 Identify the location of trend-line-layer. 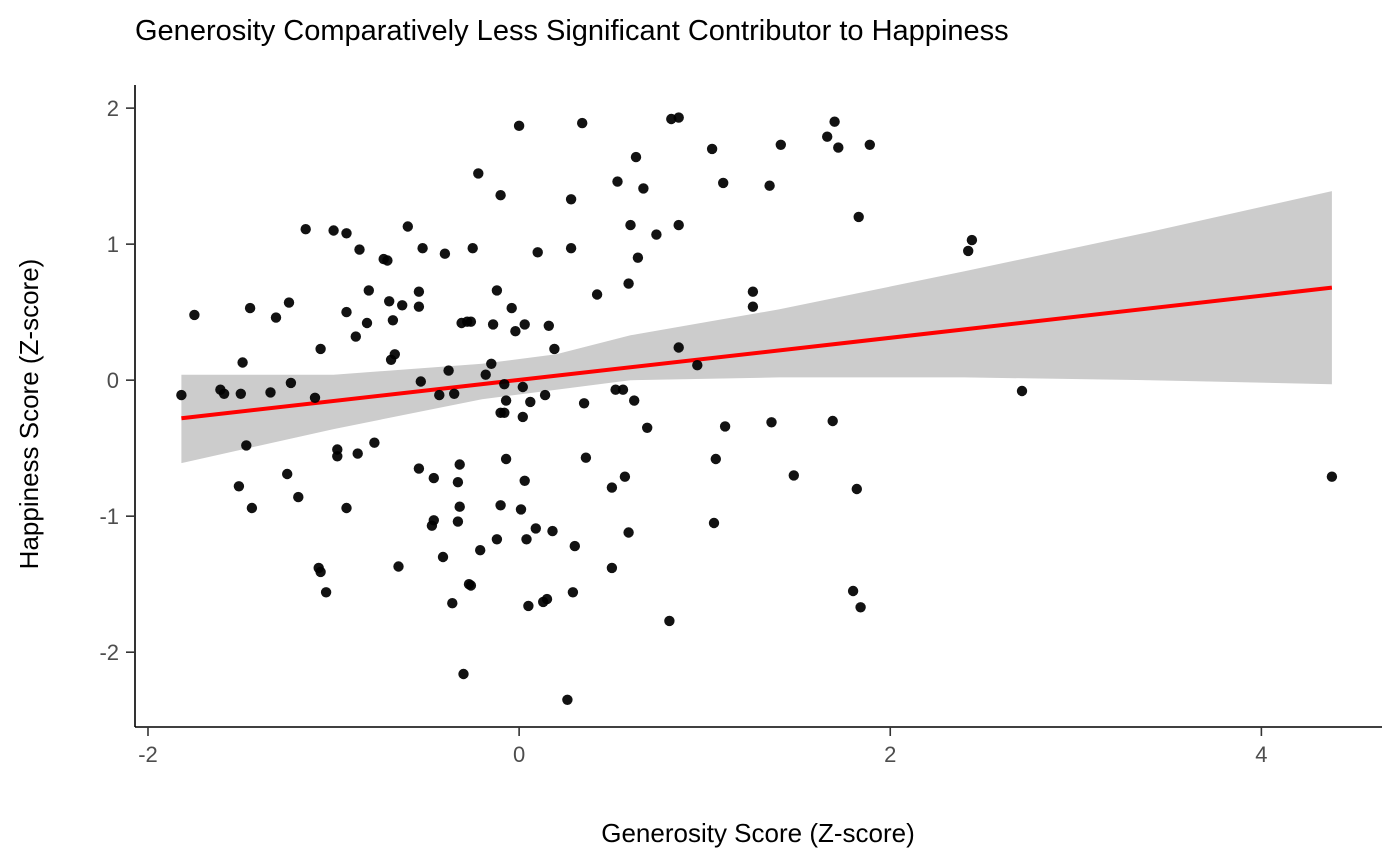
(757, 353).